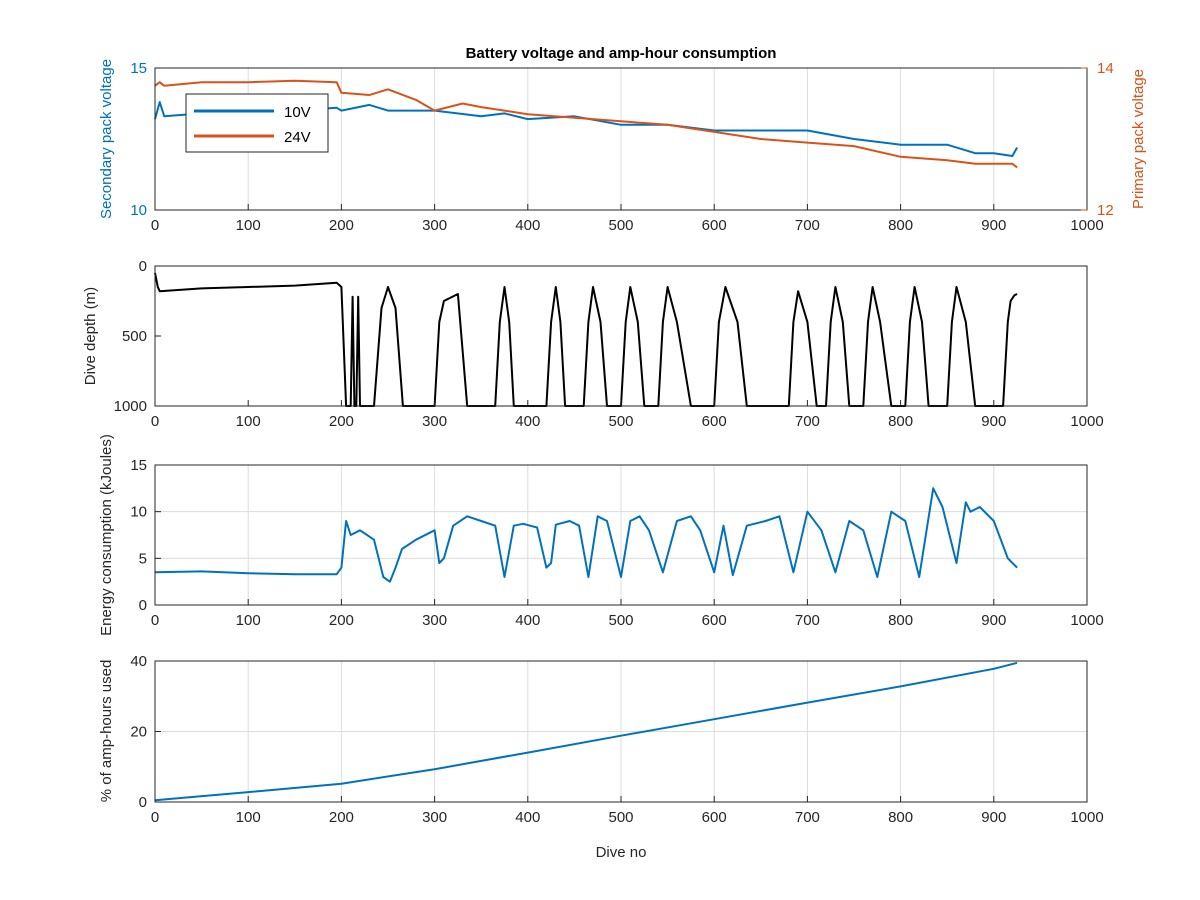  What do you see at coordinates (621, 53) in the screenshot?
I see `chart-title: Battery voltage and amp-hour consumption` at bounding box center [621, 53].